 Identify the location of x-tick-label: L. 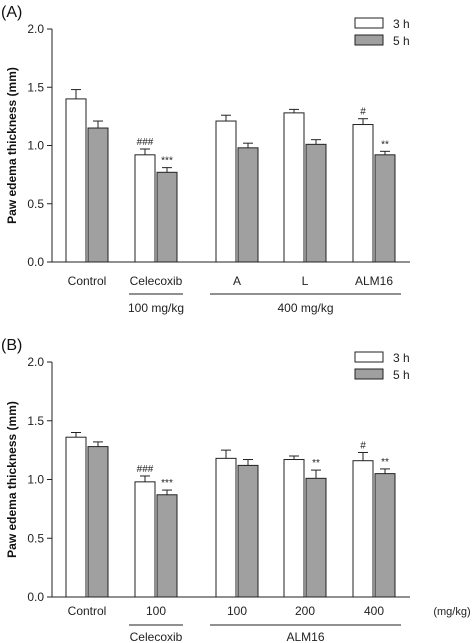
(305, 281).